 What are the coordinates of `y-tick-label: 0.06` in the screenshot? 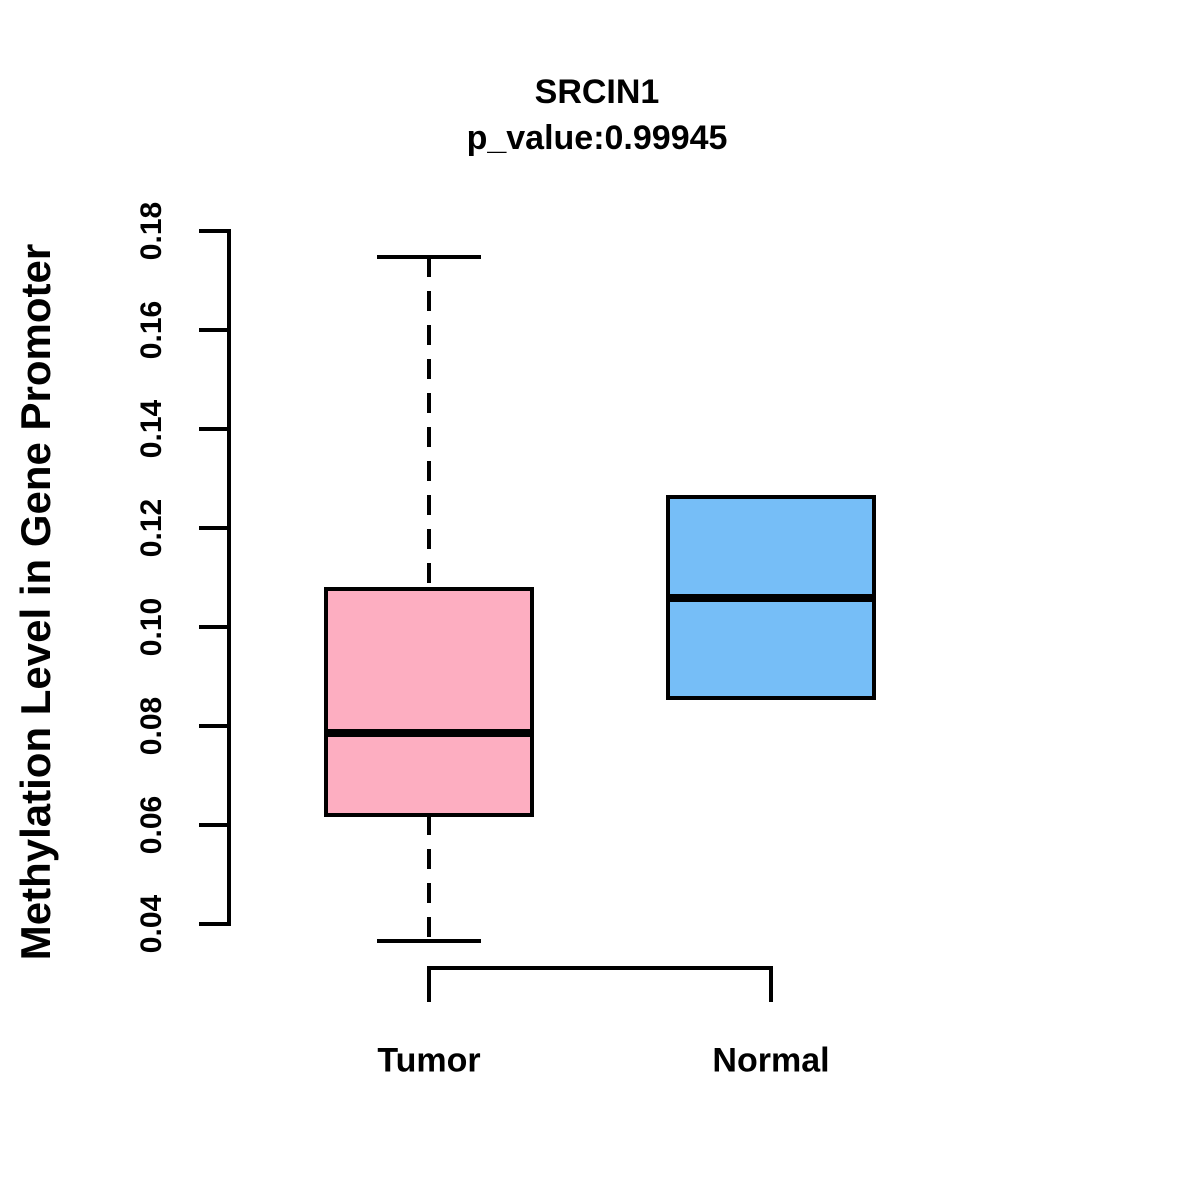 It's located at (151, 825).